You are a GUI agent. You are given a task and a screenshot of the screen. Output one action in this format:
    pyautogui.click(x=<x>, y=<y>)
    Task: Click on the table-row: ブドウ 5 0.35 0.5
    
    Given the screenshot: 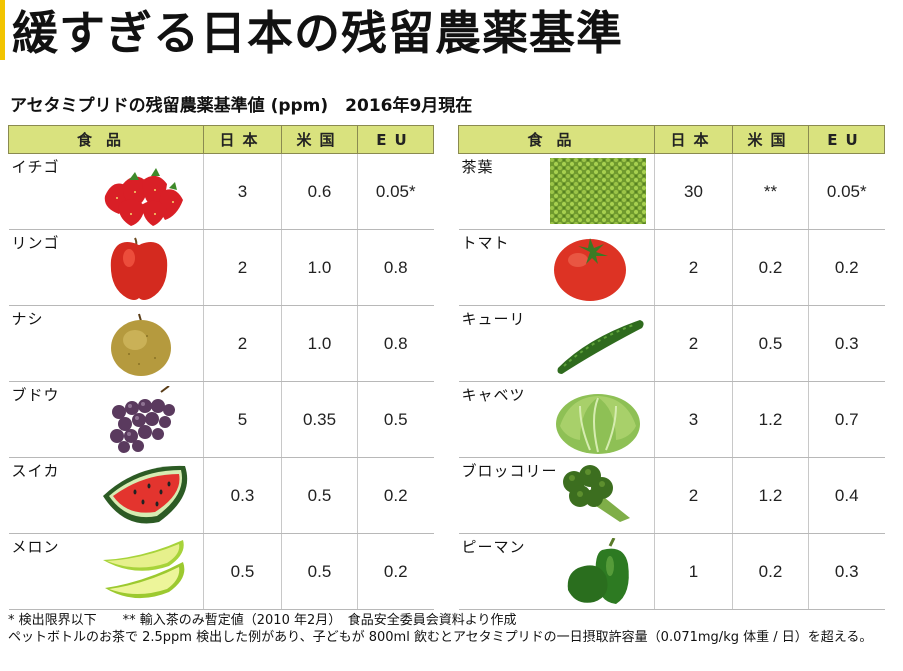 What is the action you would take?
    pyautogui.click(x=221, y=419)
    